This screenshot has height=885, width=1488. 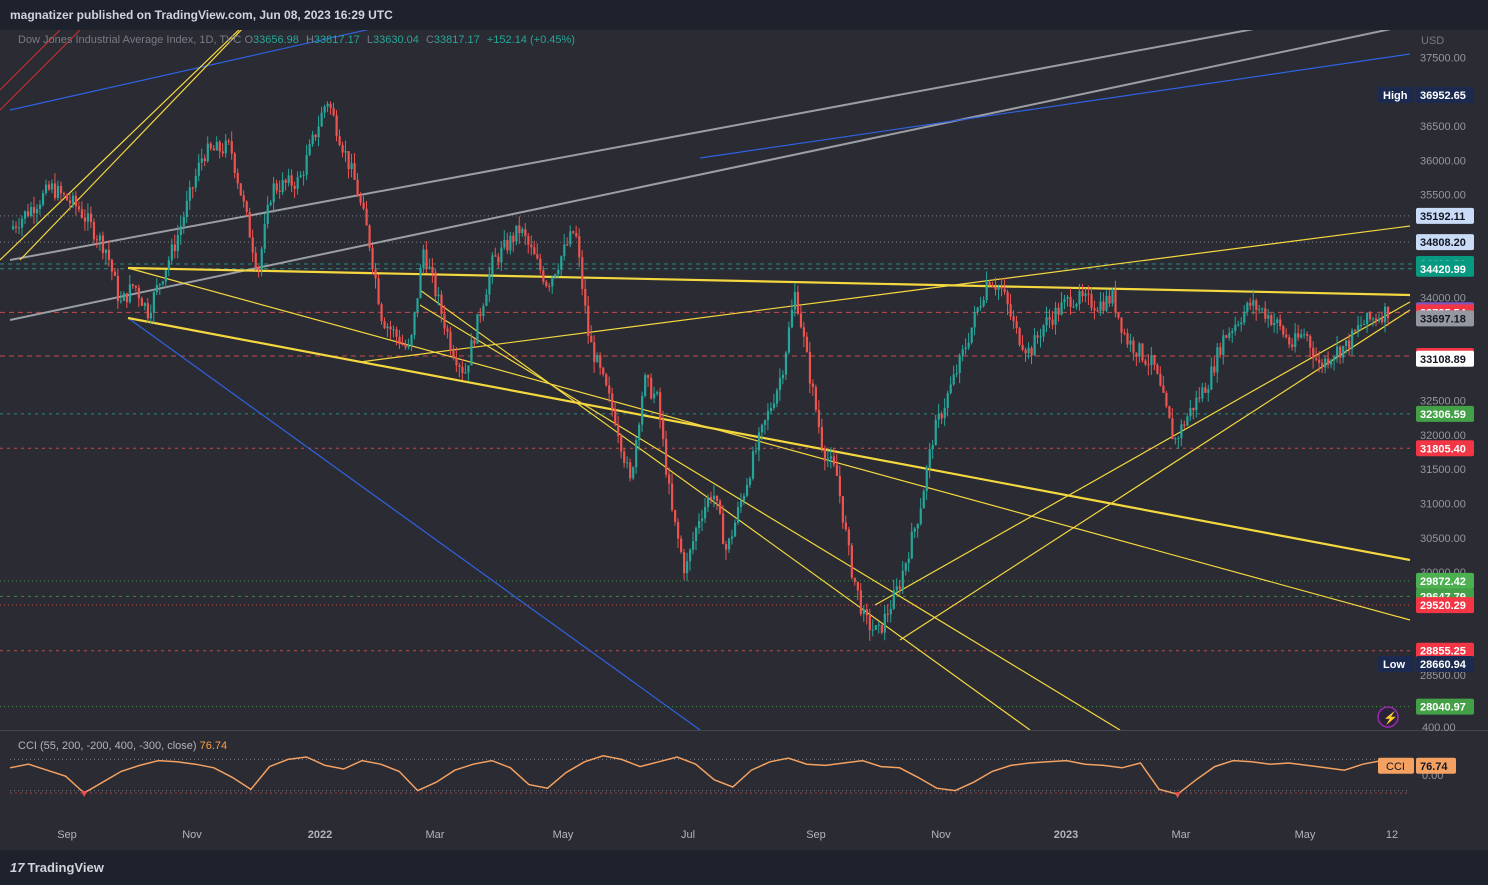 I want to click on price-label: 28040.97, so click(x=1443, y=708).